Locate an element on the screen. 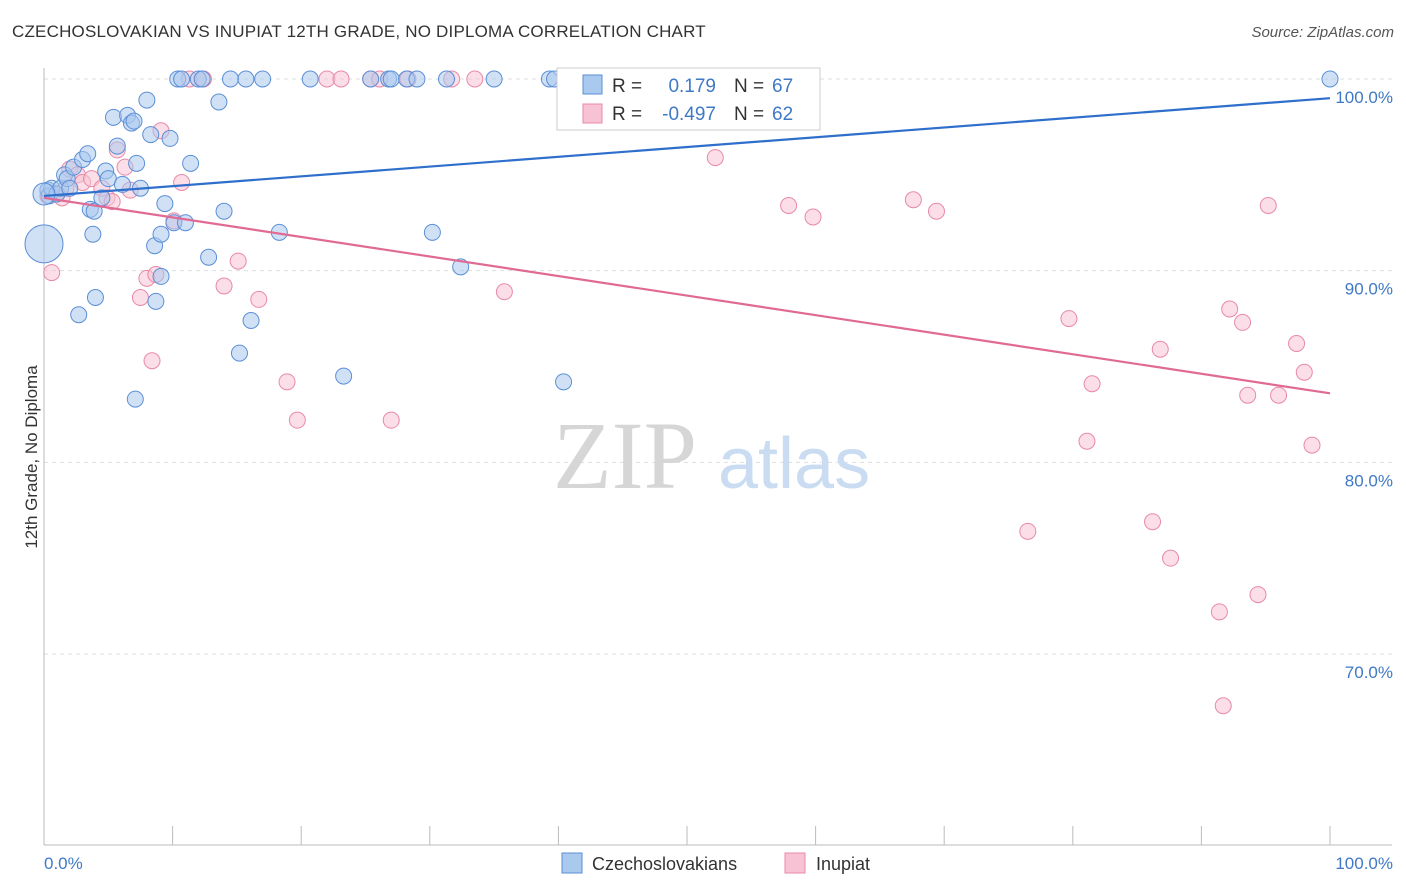  y-axis-label: 12th Grade, No Diploma is located at coordinates (31, 457).